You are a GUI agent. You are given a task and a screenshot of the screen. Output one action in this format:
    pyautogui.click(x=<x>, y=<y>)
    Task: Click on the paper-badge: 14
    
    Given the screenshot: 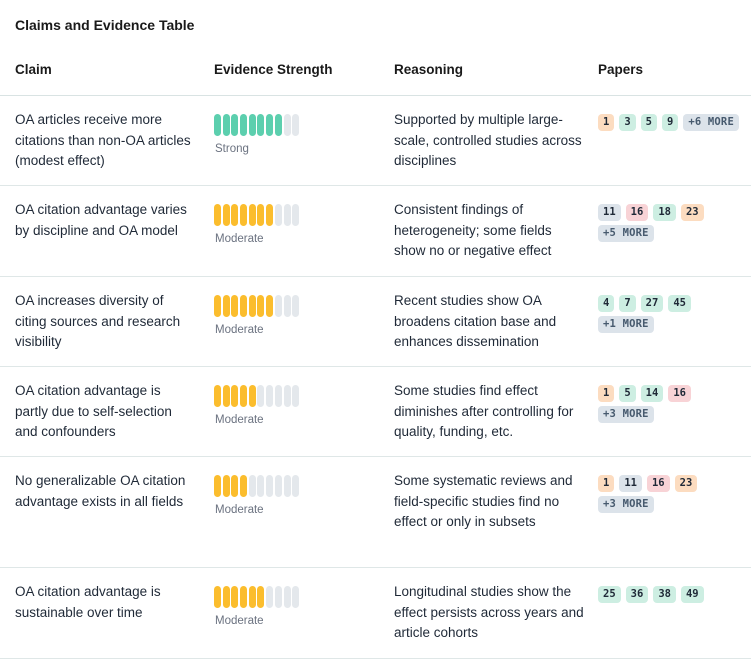 What is the action you would take?
    pyautogui.click(x=652, y=393)
    